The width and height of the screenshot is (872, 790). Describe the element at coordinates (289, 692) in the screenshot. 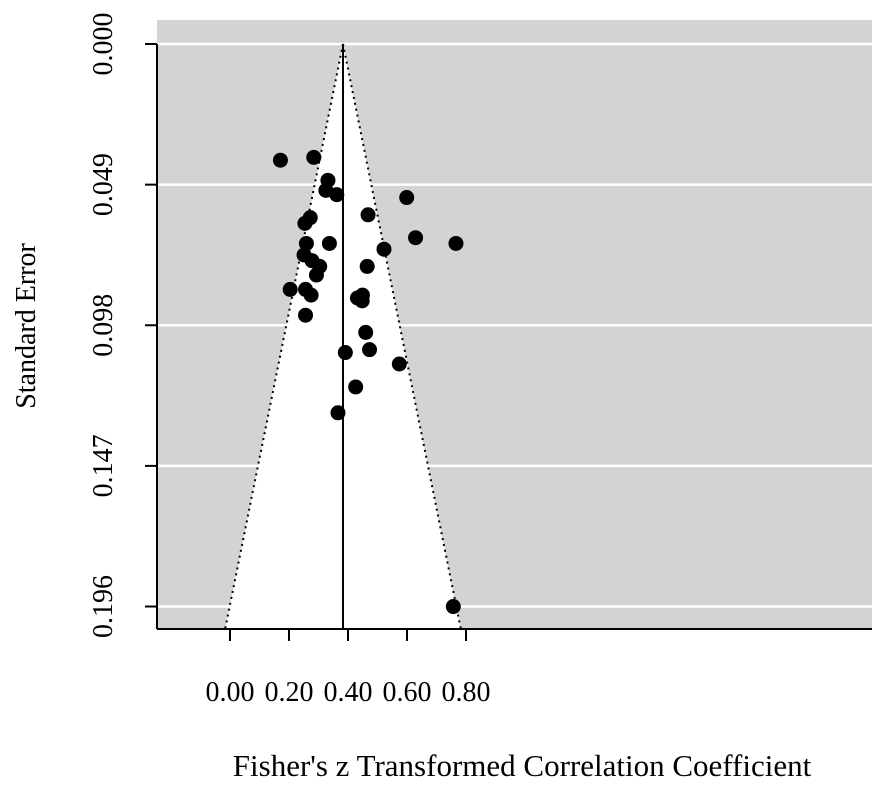

I see `x-tick-label: 0.20` at that location.